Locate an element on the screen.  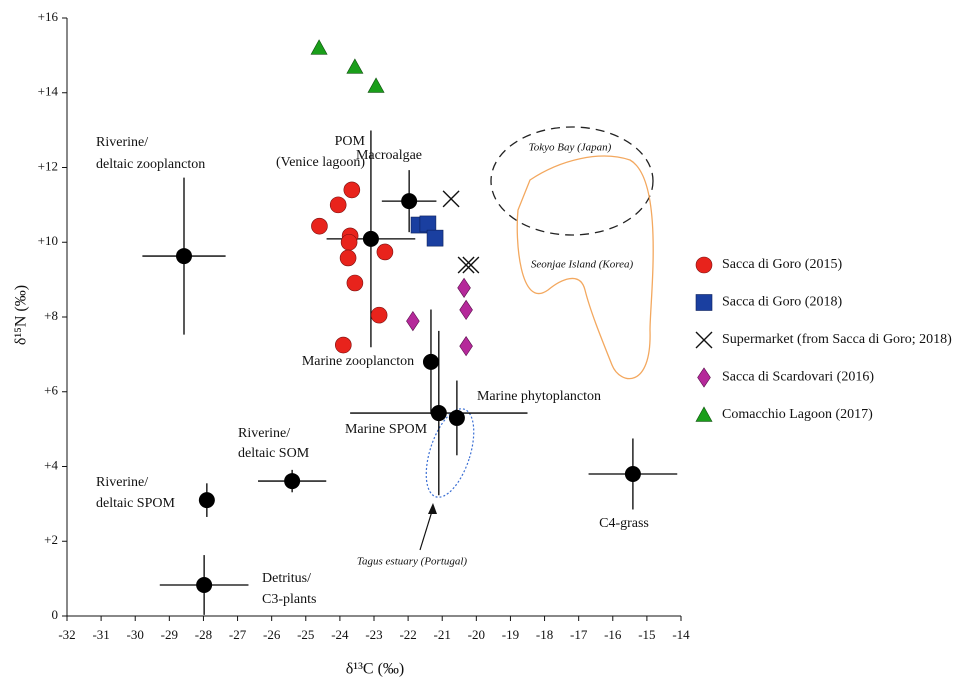
x-tick-label: -32 is located at coordinates (66, 634).